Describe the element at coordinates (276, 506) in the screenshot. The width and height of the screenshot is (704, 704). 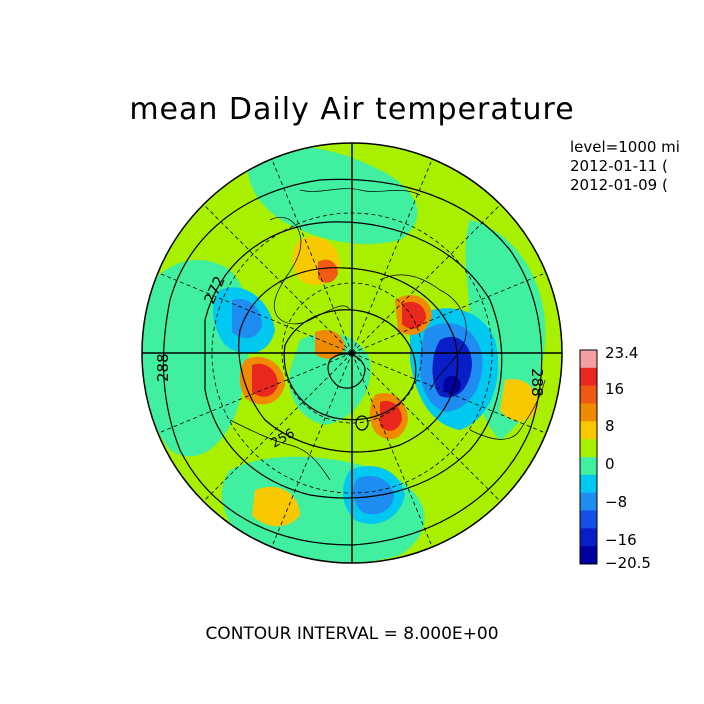
I see `field-warm-southwest` at that location.